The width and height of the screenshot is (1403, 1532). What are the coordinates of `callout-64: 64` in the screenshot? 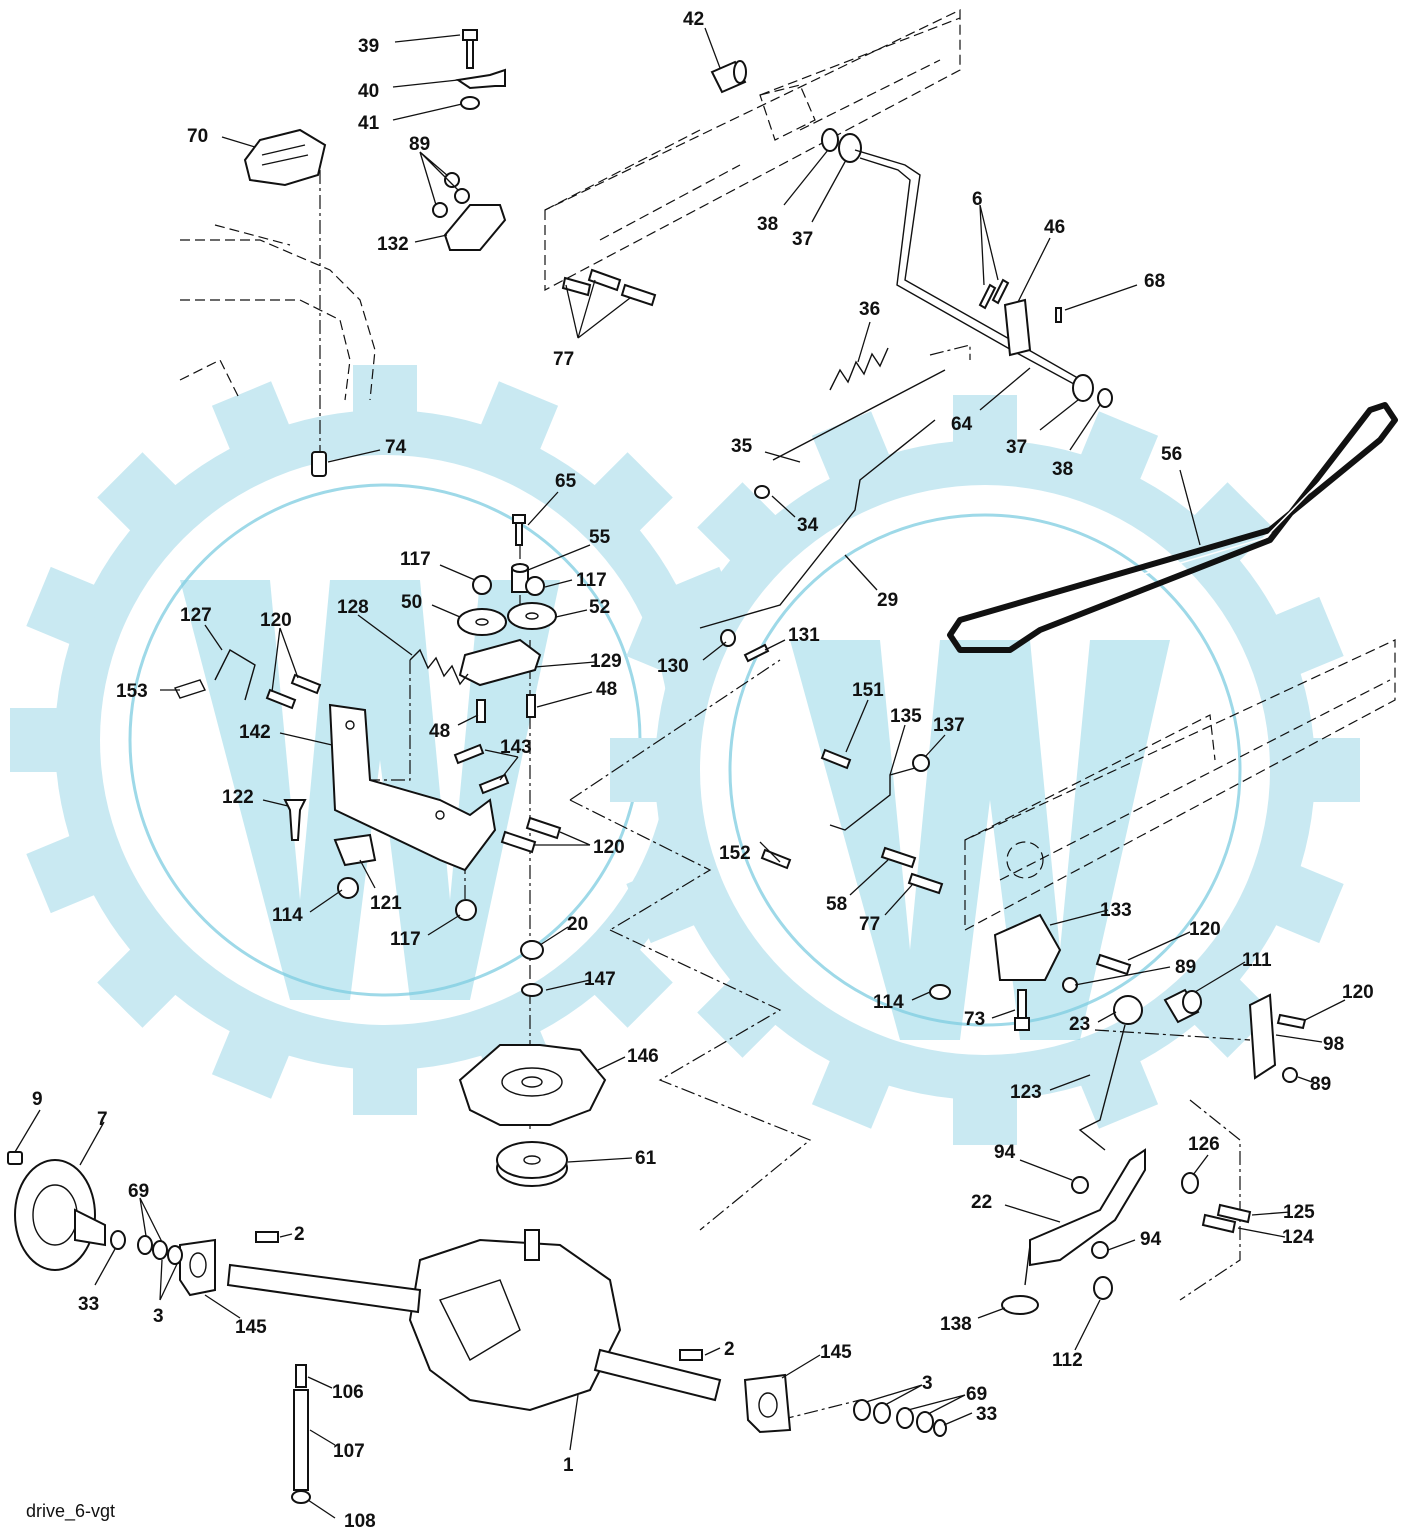 It's located at (962, 424).